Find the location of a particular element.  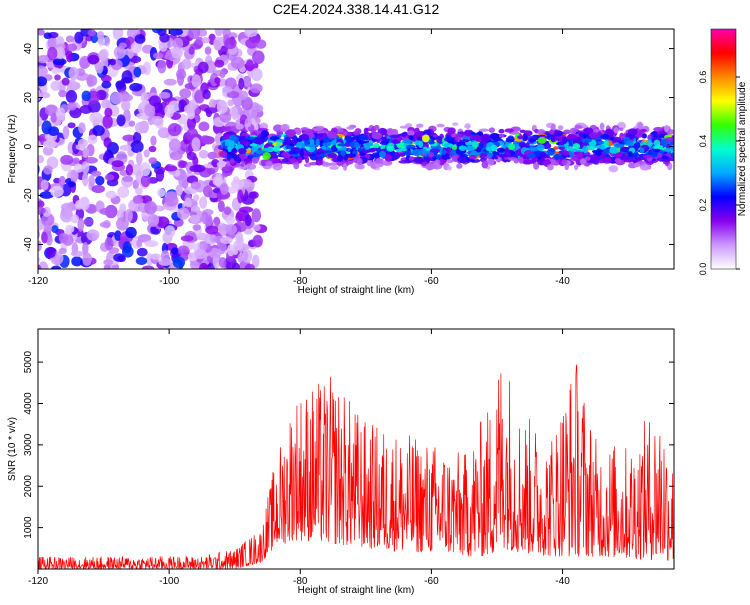

colorbar-tick-label: 0.2 is located at coordinates (703, 205).